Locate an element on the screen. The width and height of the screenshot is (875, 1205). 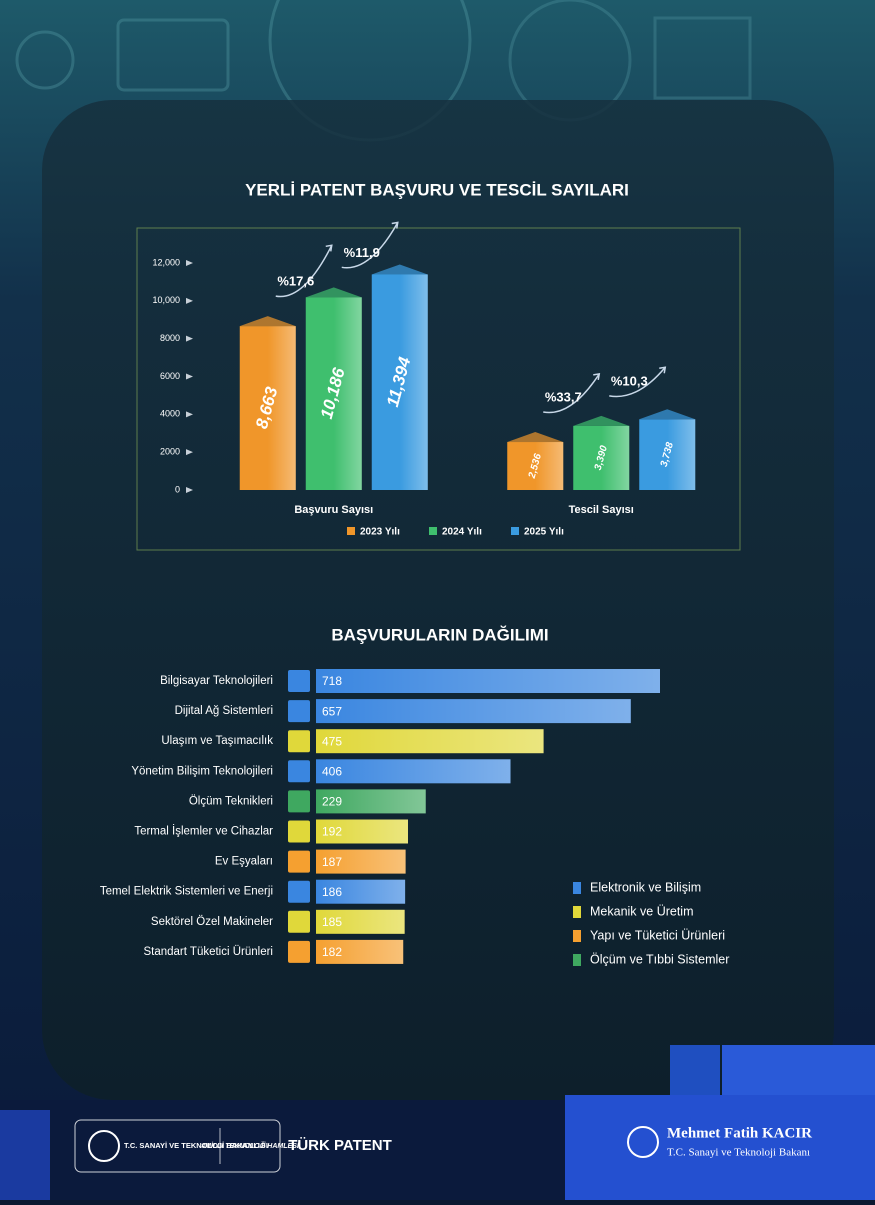
legend-label: 2024 Yılı is located at coordinates (462, 532).